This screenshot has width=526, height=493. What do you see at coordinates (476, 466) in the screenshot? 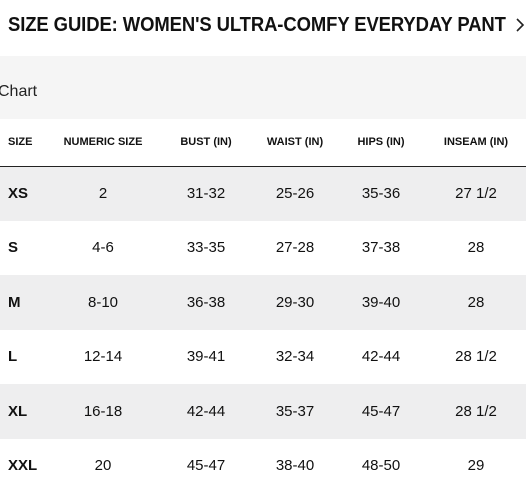
I see `inseam-cell: 29` at bounding box center [476, 466].